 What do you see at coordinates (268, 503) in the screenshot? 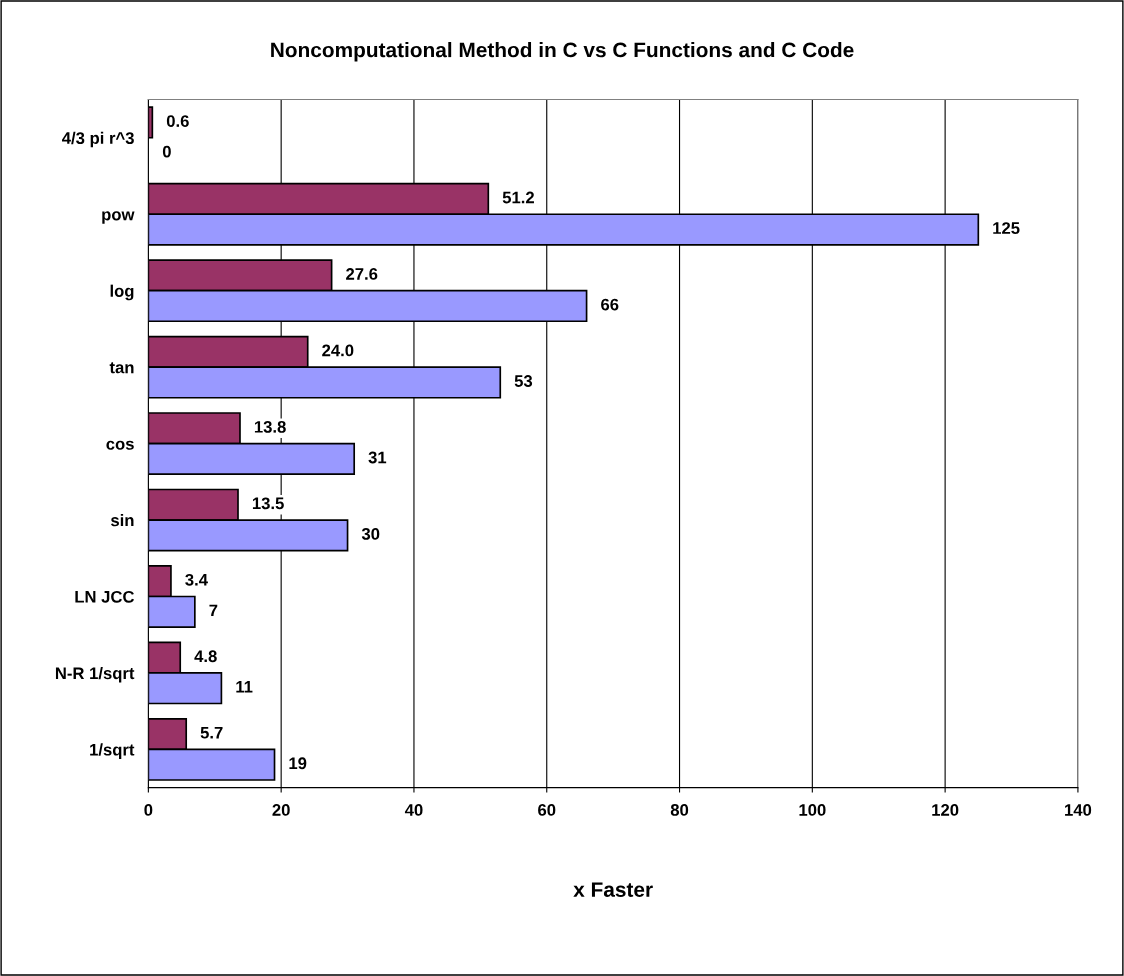
I see `data-label: 13.5` at bounding box center [268, 503].